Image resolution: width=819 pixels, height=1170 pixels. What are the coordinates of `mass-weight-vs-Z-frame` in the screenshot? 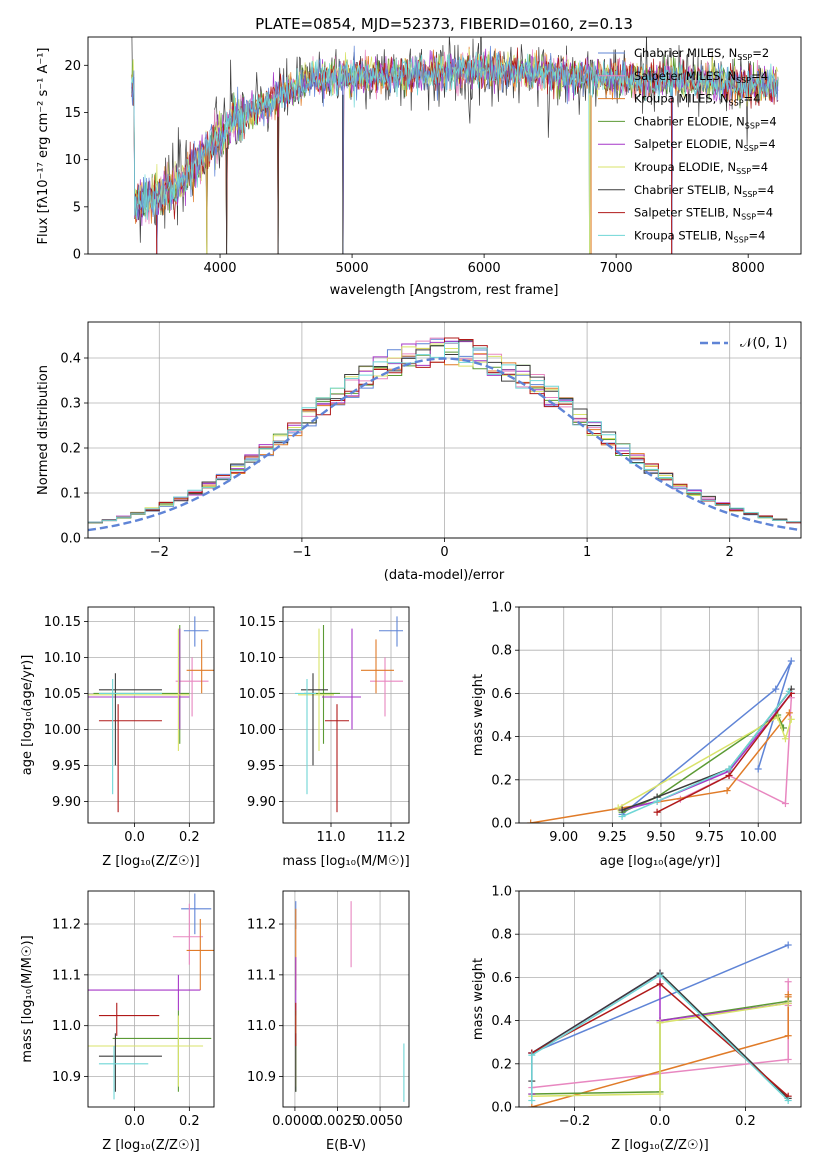 It's located at (660, 999).